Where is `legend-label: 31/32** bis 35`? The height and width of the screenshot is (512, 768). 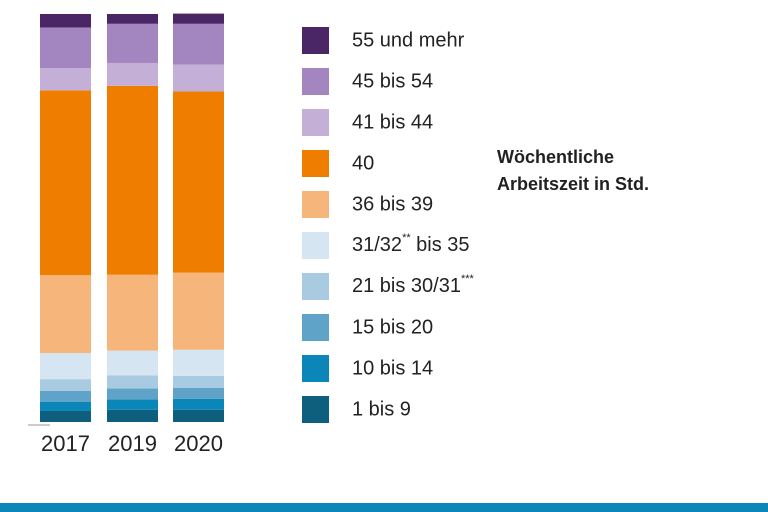 legend-label: 31/32** bis 35 is located at coordinates (411, 244).